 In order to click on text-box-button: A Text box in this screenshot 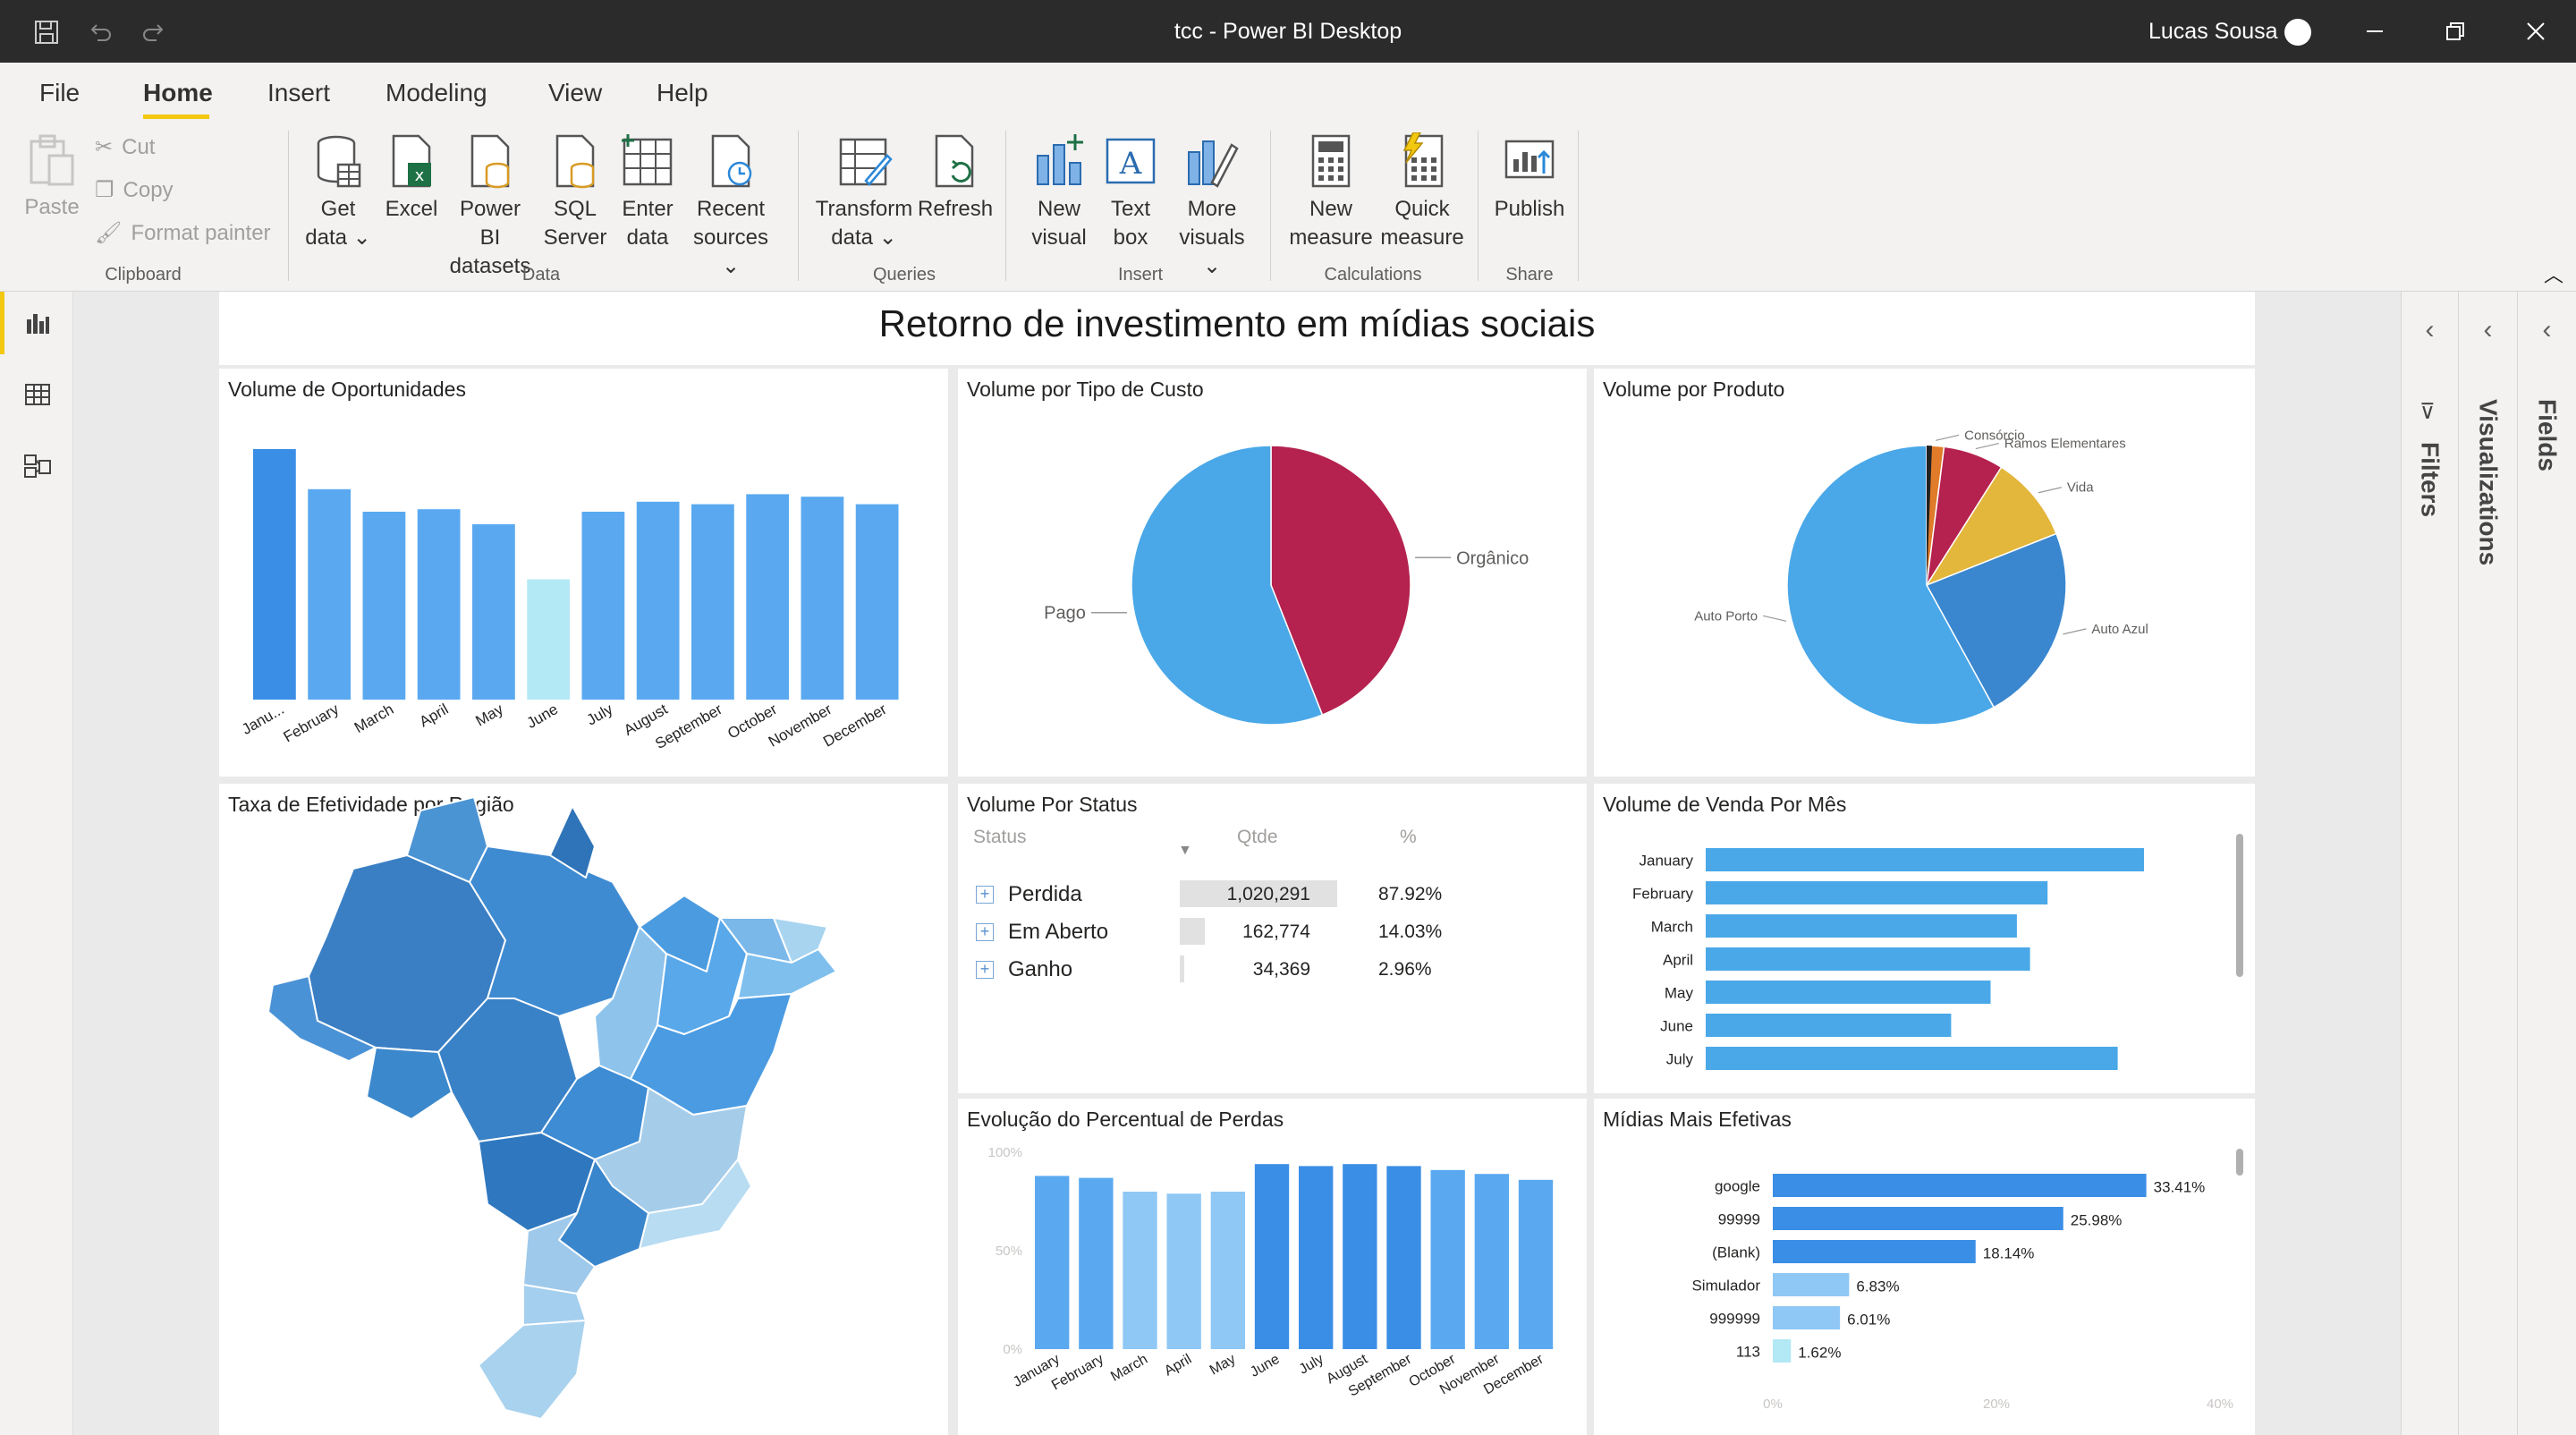, I will do `click(1130, 192)`.